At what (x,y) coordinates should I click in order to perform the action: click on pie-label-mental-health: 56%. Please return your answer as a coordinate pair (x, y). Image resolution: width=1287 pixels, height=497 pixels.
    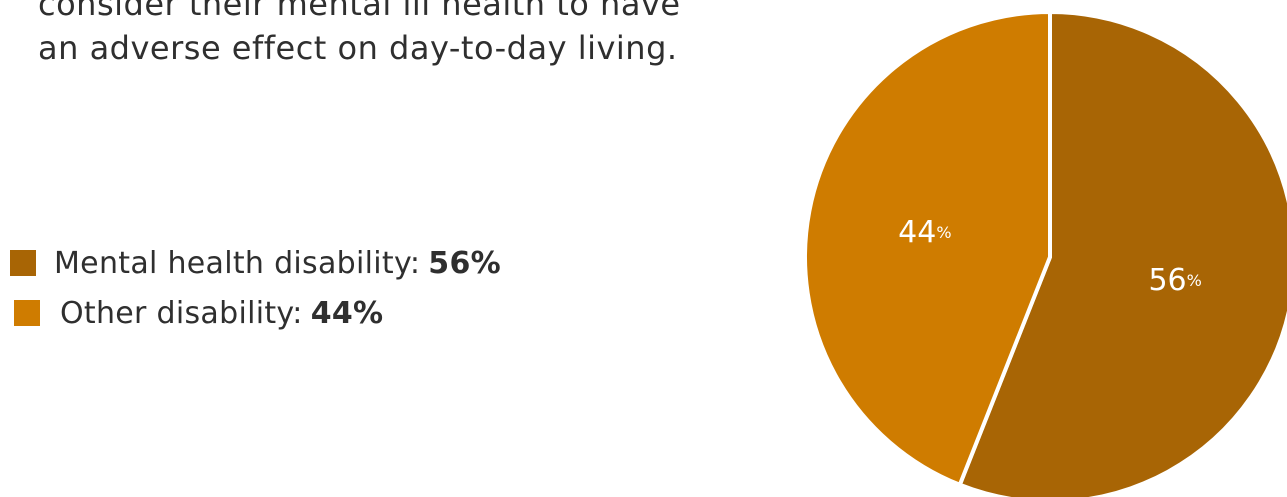
    Looking at the image, I should click on (1174, 279).